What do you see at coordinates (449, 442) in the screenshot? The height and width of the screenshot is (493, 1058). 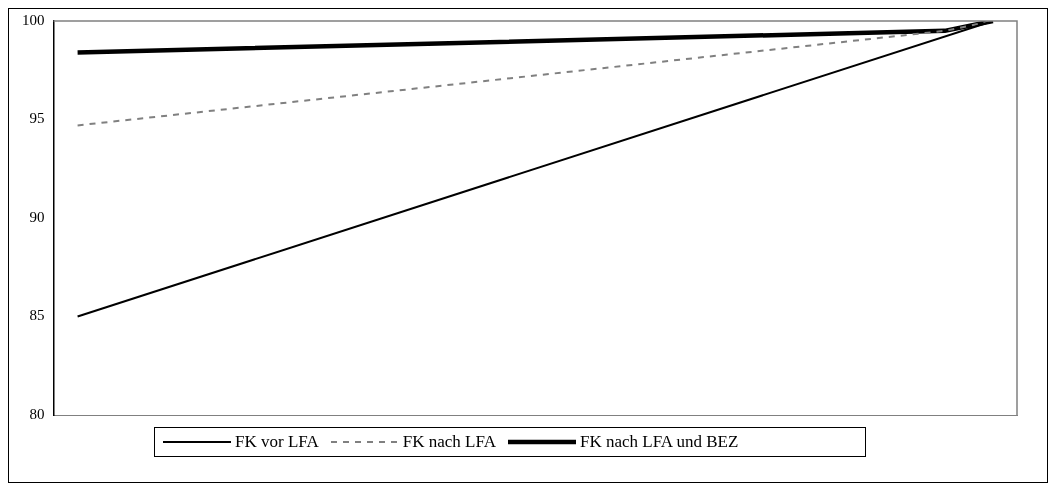 I see `legend-label: FK nach LFA` at bounding box center [449, 442].